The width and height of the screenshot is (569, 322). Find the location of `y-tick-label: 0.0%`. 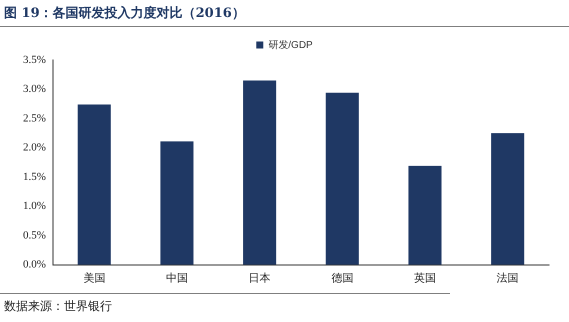

y-tick-label: 0.0% is located at coordinates (34, 264).